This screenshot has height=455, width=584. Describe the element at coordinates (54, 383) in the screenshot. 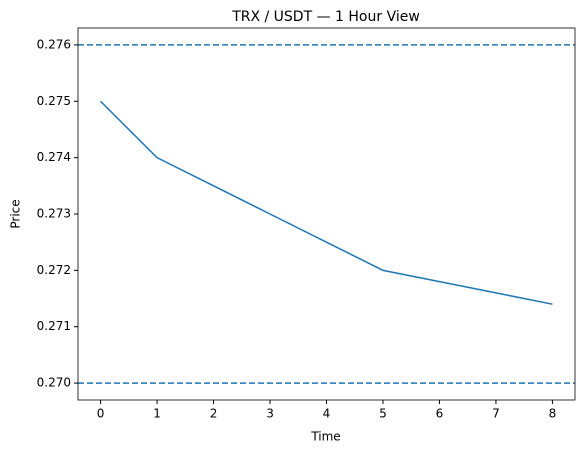

I see `y-tick-label: 0.270` at that location.